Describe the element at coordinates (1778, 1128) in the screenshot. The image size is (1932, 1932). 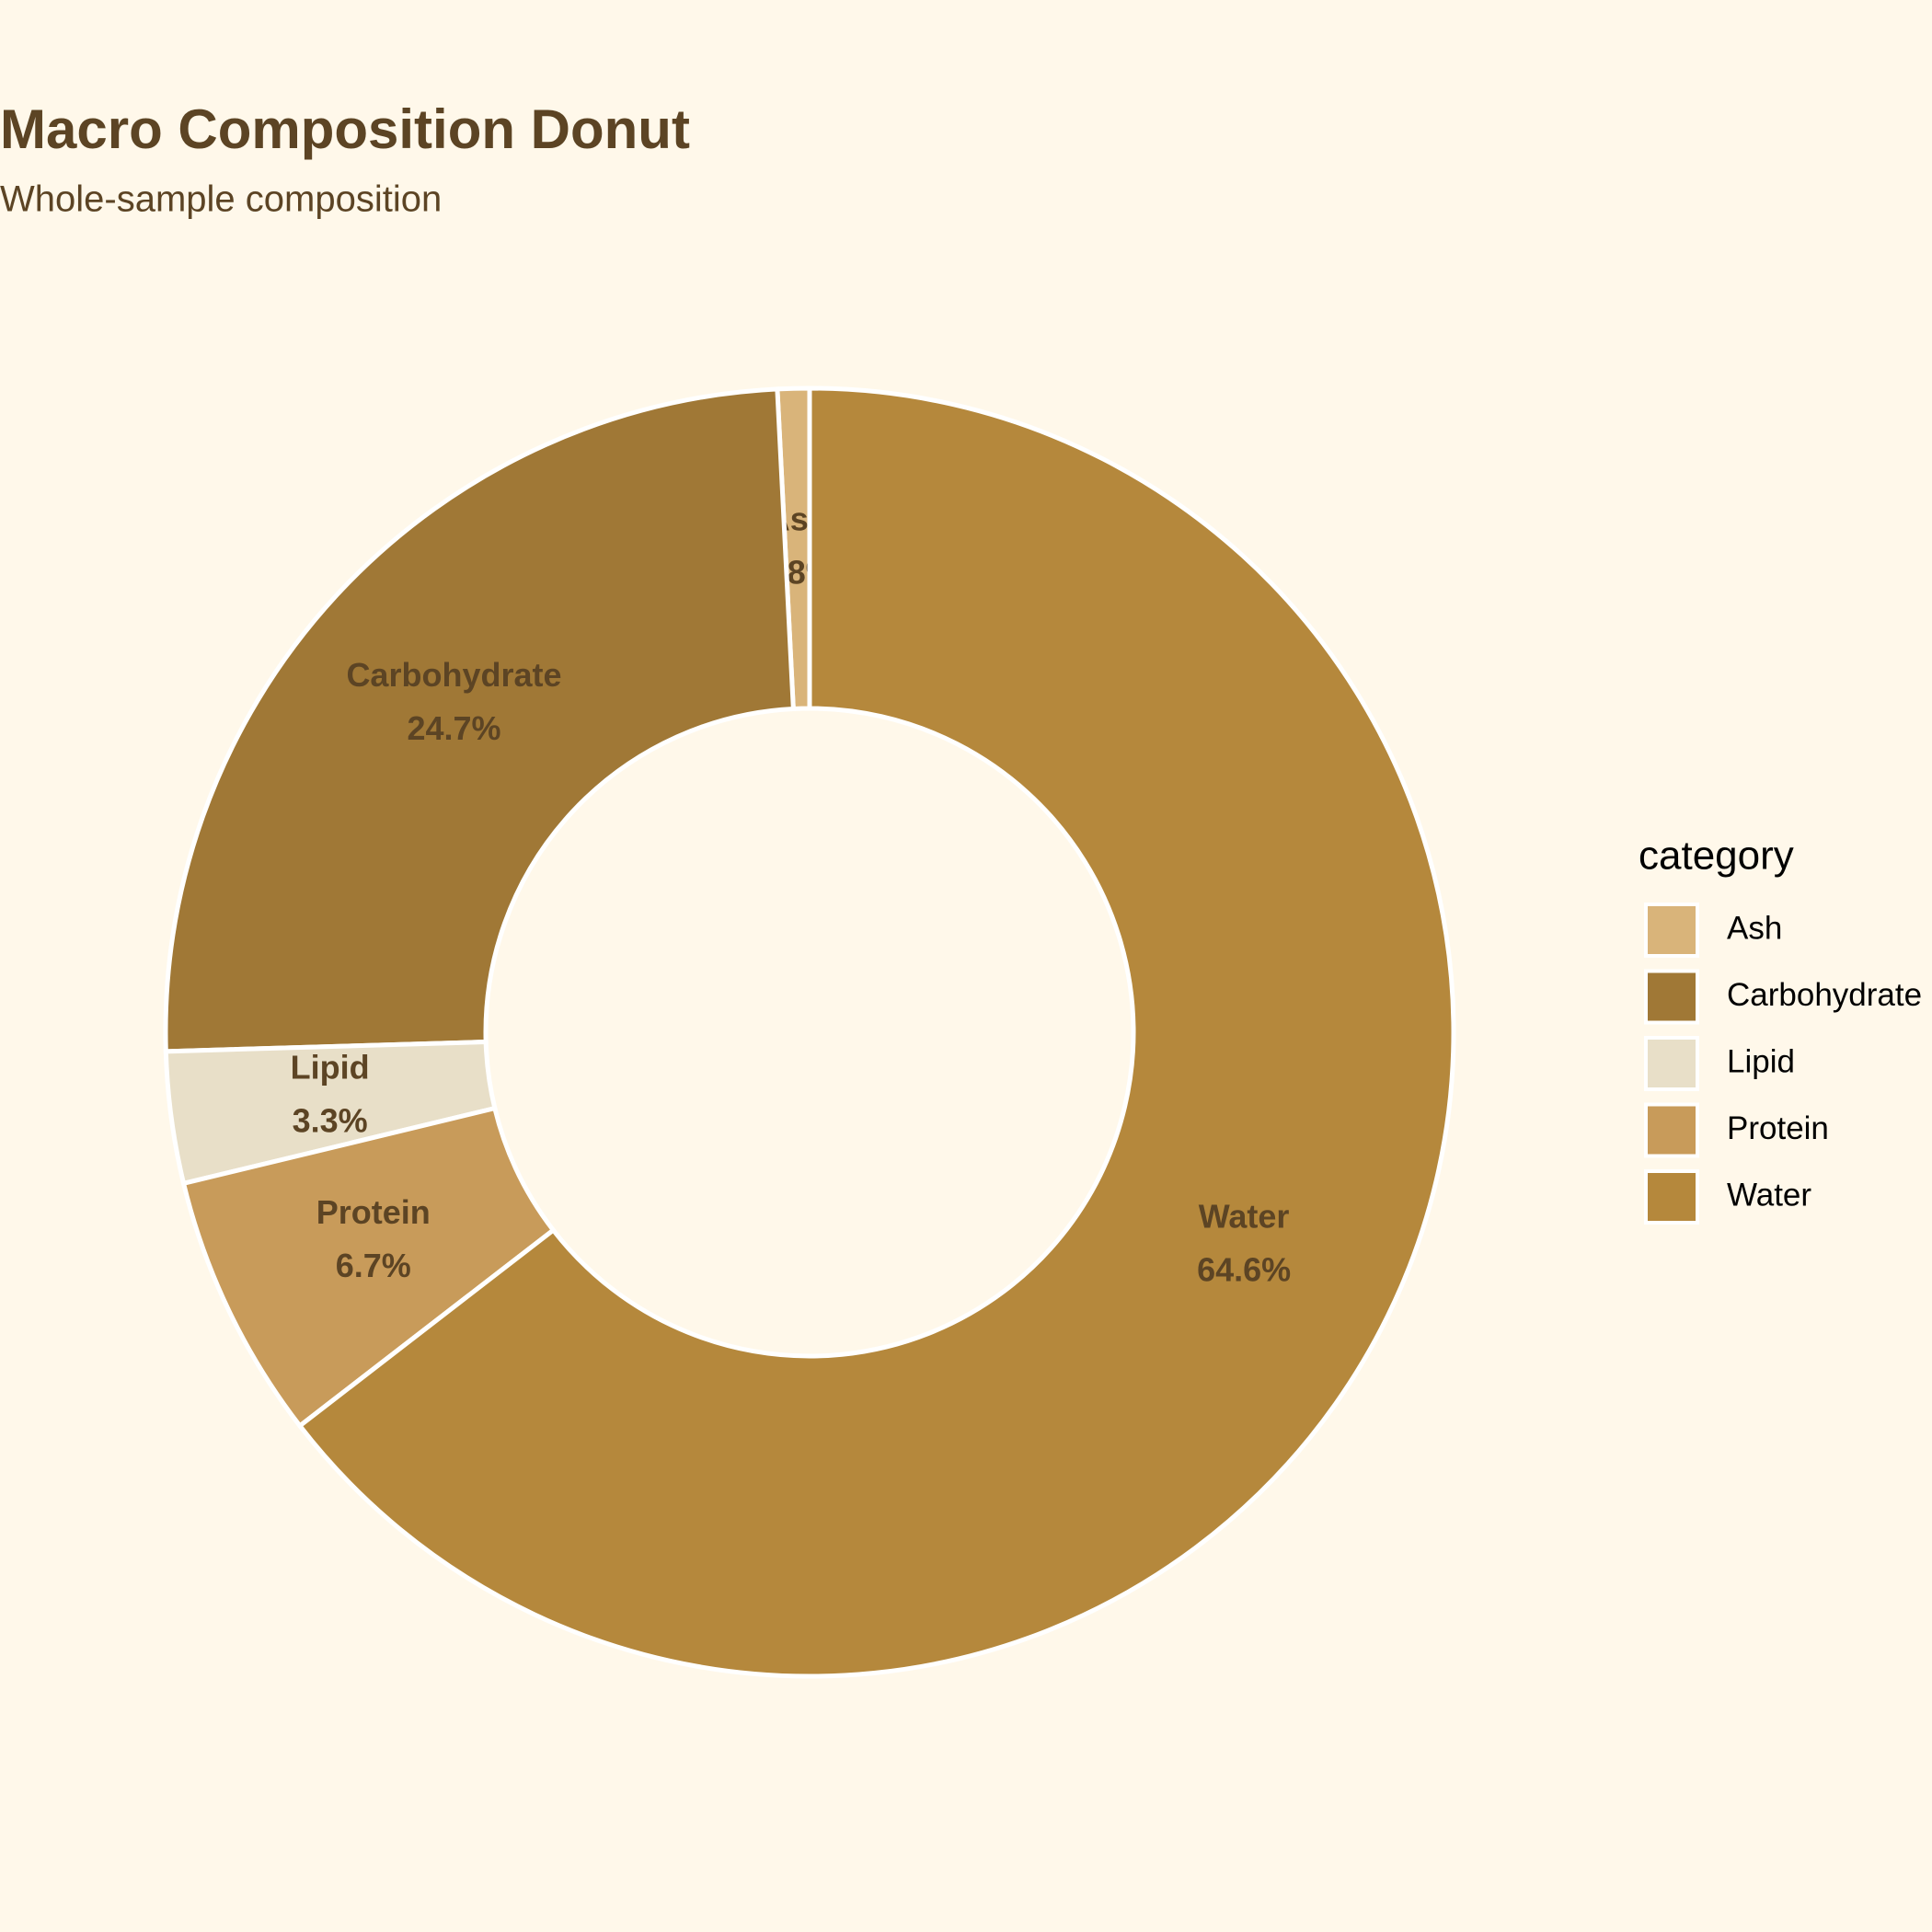
I see `legend-label: Protein` at that location.